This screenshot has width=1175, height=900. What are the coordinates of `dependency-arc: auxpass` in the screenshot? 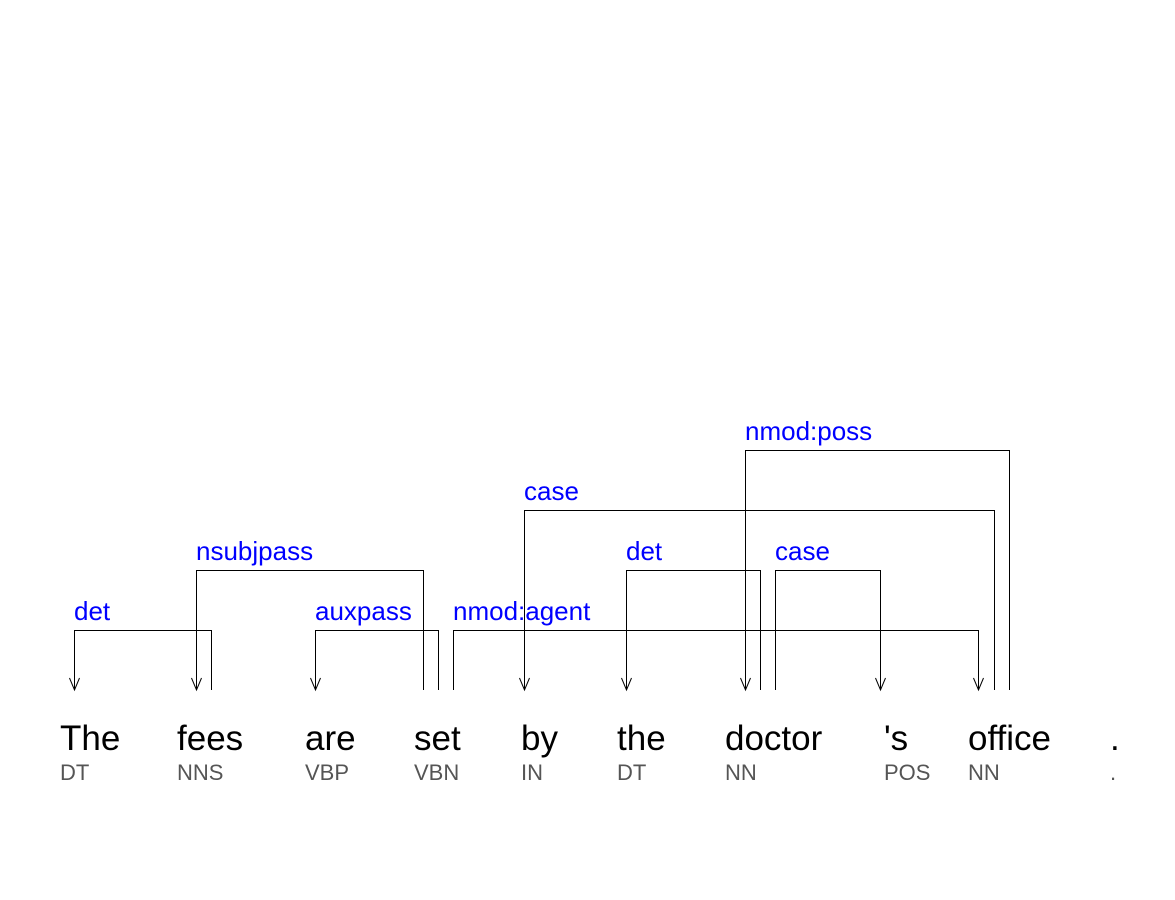 It's located at (374, 644).